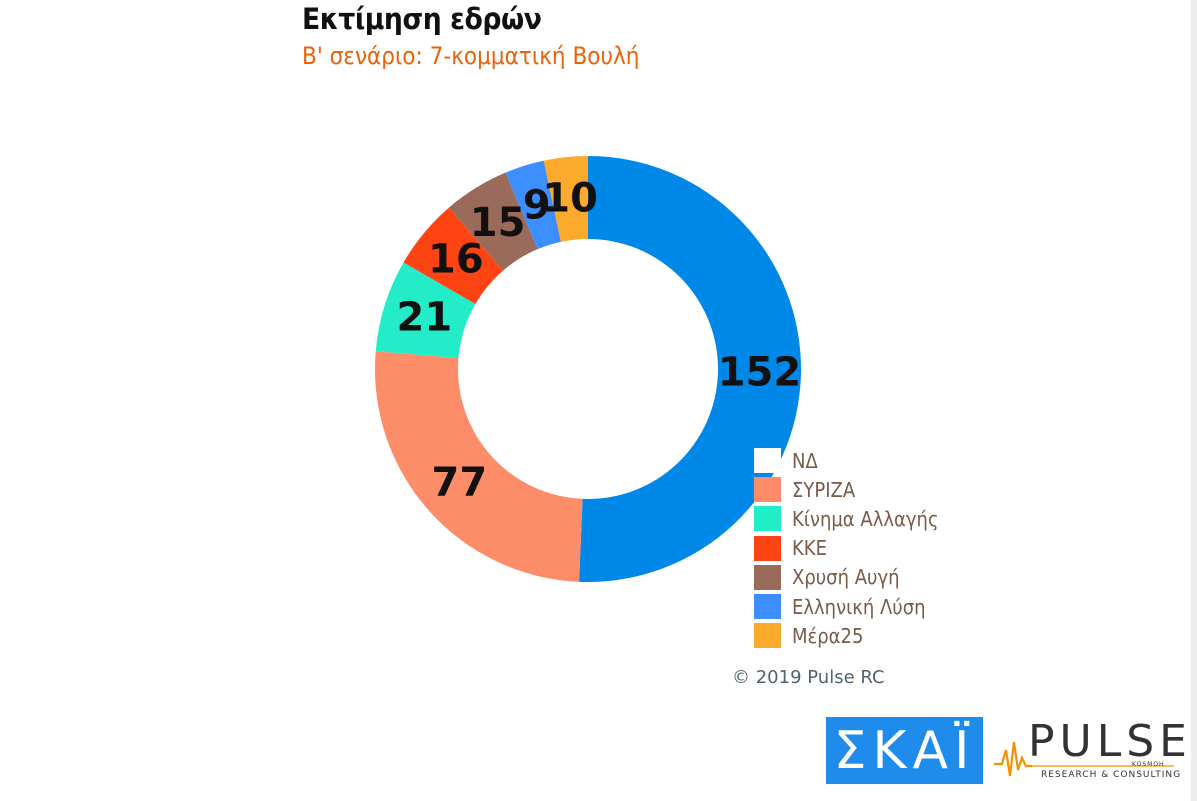 The image size is (1197, 801). What do you see at coordinates (760, 373) in the screenshot?
I see `slice-value-label: 152` at bounding box center [760, 373].